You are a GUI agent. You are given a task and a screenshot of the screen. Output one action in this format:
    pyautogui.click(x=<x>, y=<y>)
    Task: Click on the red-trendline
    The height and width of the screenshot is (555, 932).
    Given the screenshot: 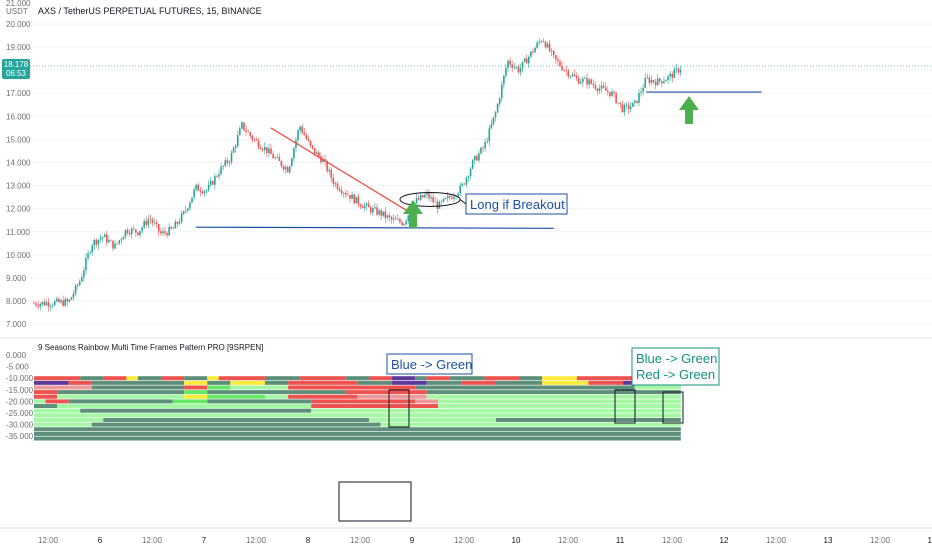 What is the action you would take?
    pyautogui.click(x=343, y=172)
    